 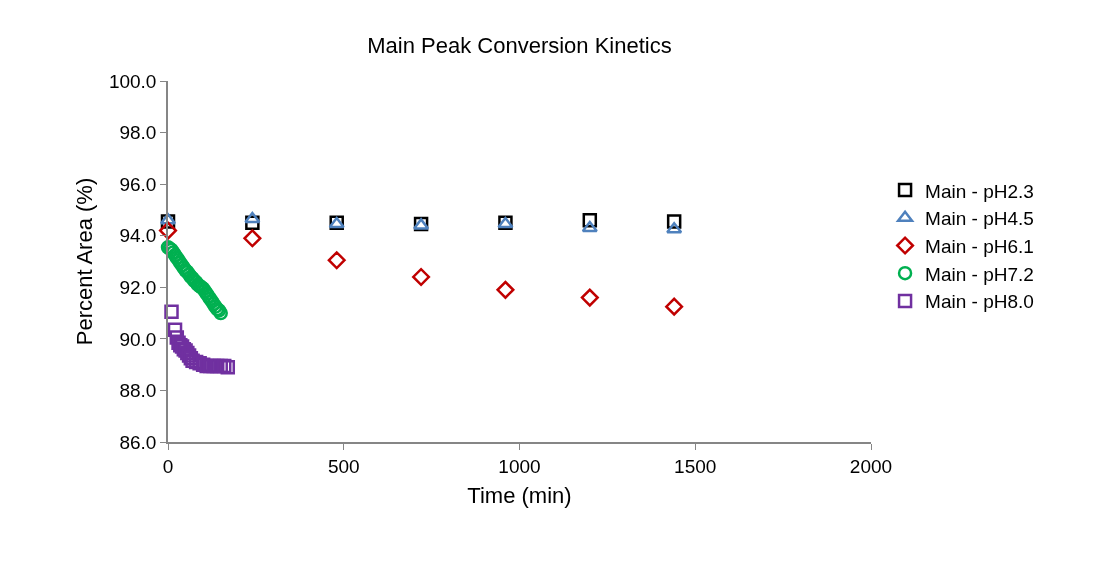 What do you see at coordinates (138, 442) in the screenshot?
I see `y-tick-label: 86.0` at bounding box center [138, 442].